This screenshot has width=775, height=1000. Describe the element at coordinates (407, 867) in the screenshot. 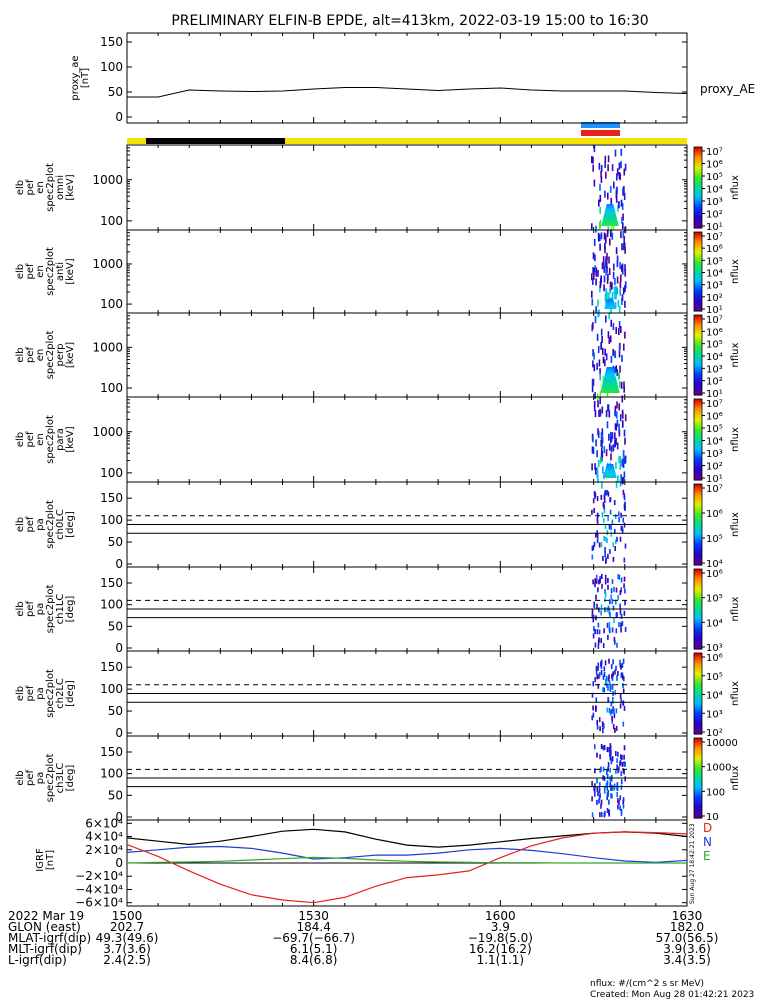

I see `igrf-series-e` at that location.